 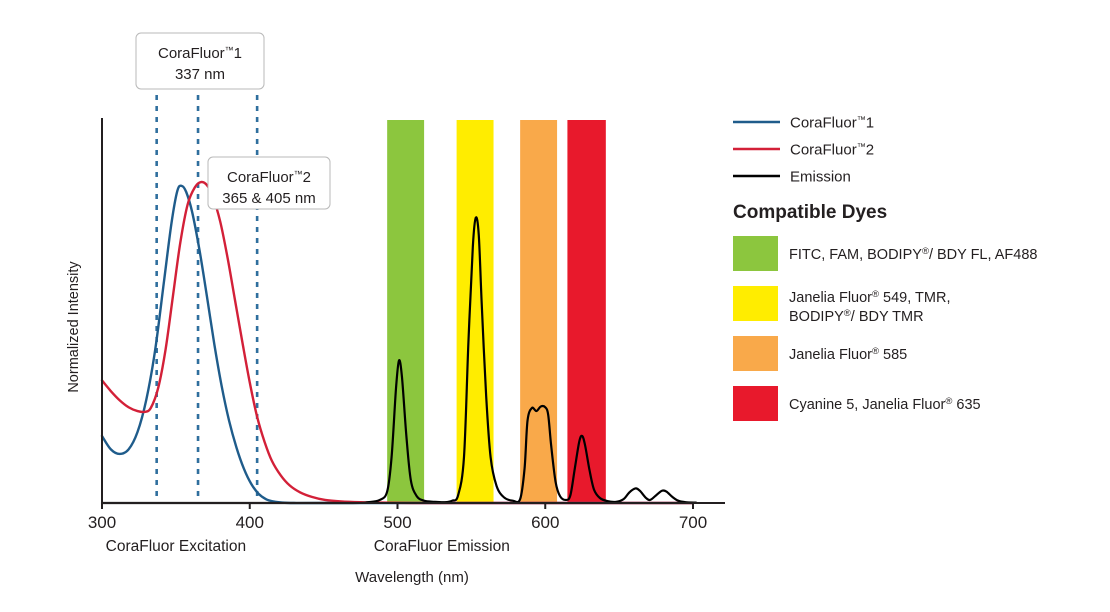 I want to click on dye-item-3: Cyanine 5, Janelia Fluor® 635, so click(x=857, y=403).